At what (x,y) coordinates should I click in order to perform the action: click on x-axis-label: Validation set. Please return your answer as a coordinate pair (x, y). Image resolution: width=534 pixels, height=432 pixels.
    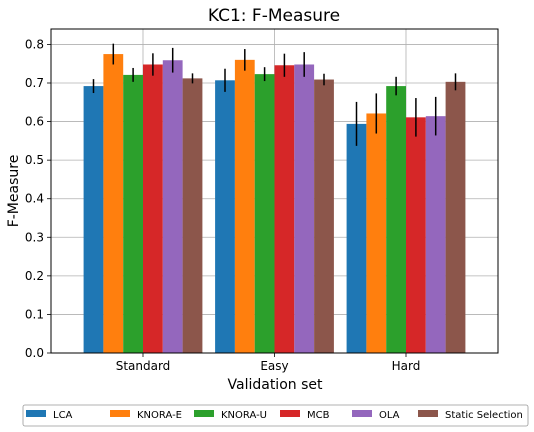
    Looking at the image, I should click on (275, 385).